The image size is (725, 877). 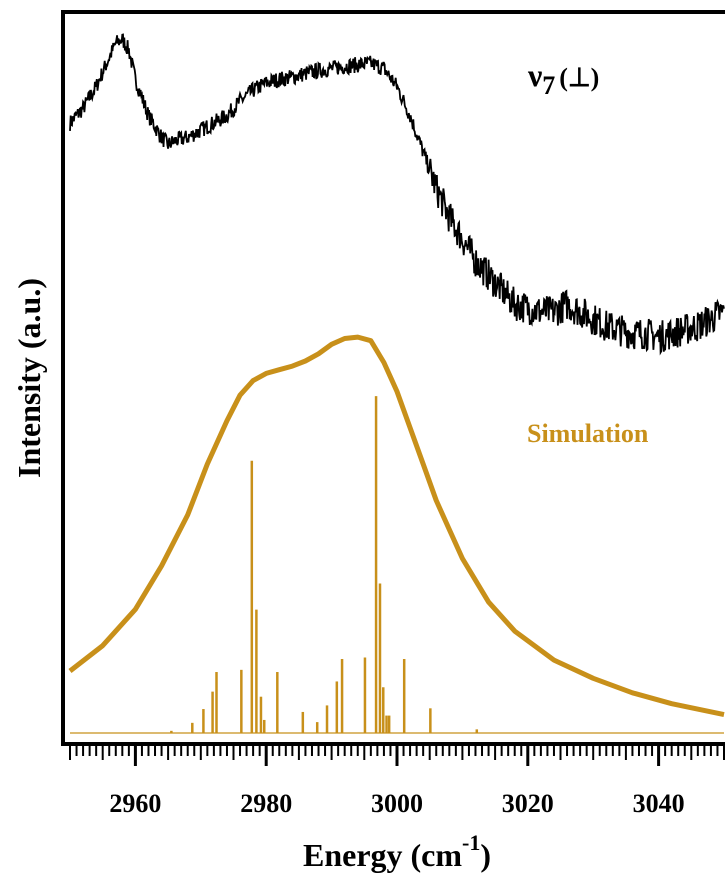 I want to click on x-tick-label: 2960, so click(x=135, y=803).